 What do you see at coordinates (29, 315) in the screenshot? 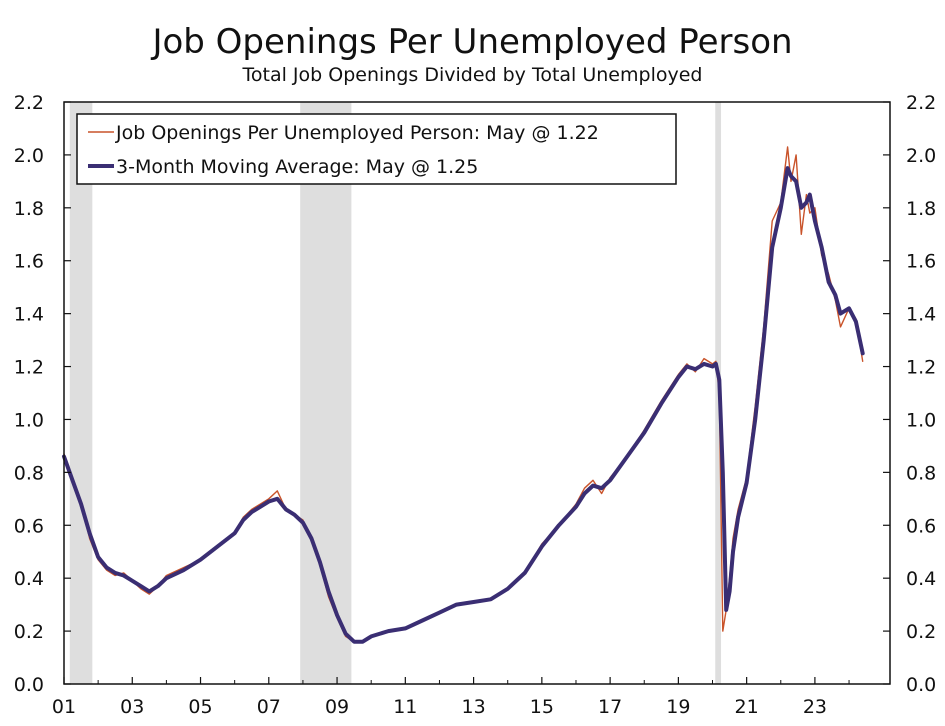
I see `y-tick-label-left: 1.4` at bounding box center [29, 315].